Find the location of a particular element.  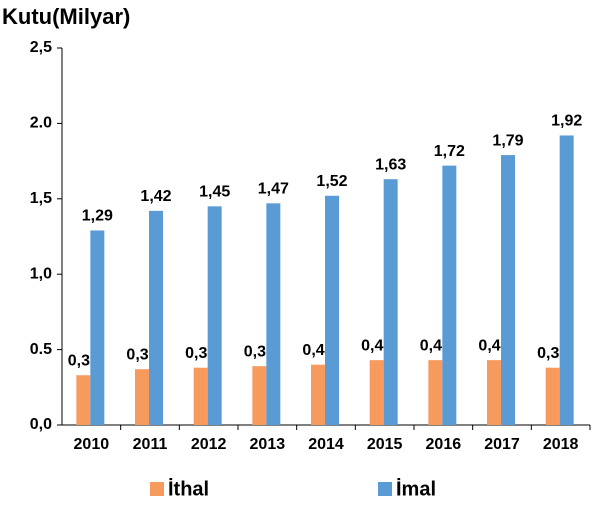

x-tick-label: 2015 is located at coordinates (385, 444).